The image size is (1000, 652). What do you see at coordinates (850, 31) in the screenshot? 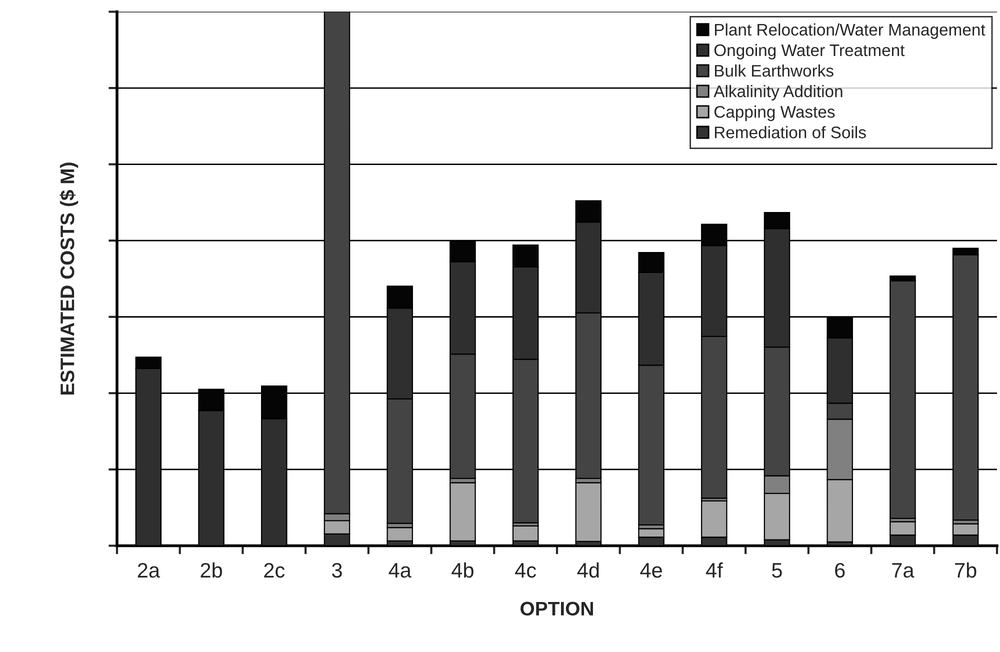
I see `legend-label: Plant Relocation/Water Management` at bounding box center [850, 31].